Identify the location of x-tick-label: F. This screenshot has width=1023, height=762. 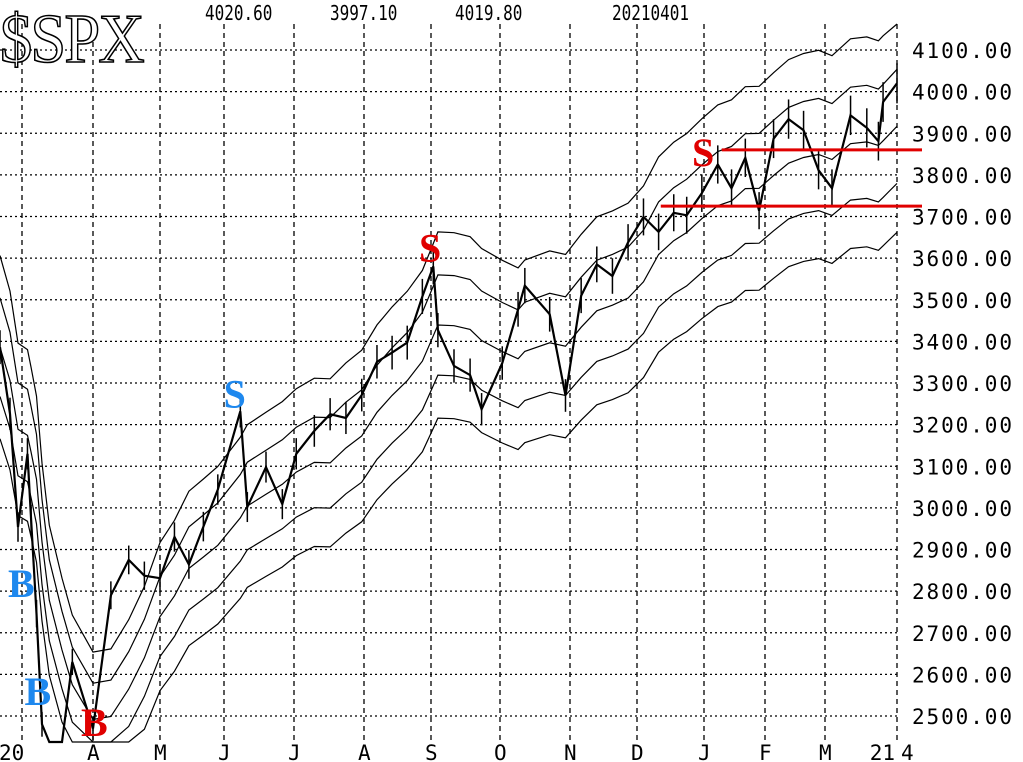
(765, 751).